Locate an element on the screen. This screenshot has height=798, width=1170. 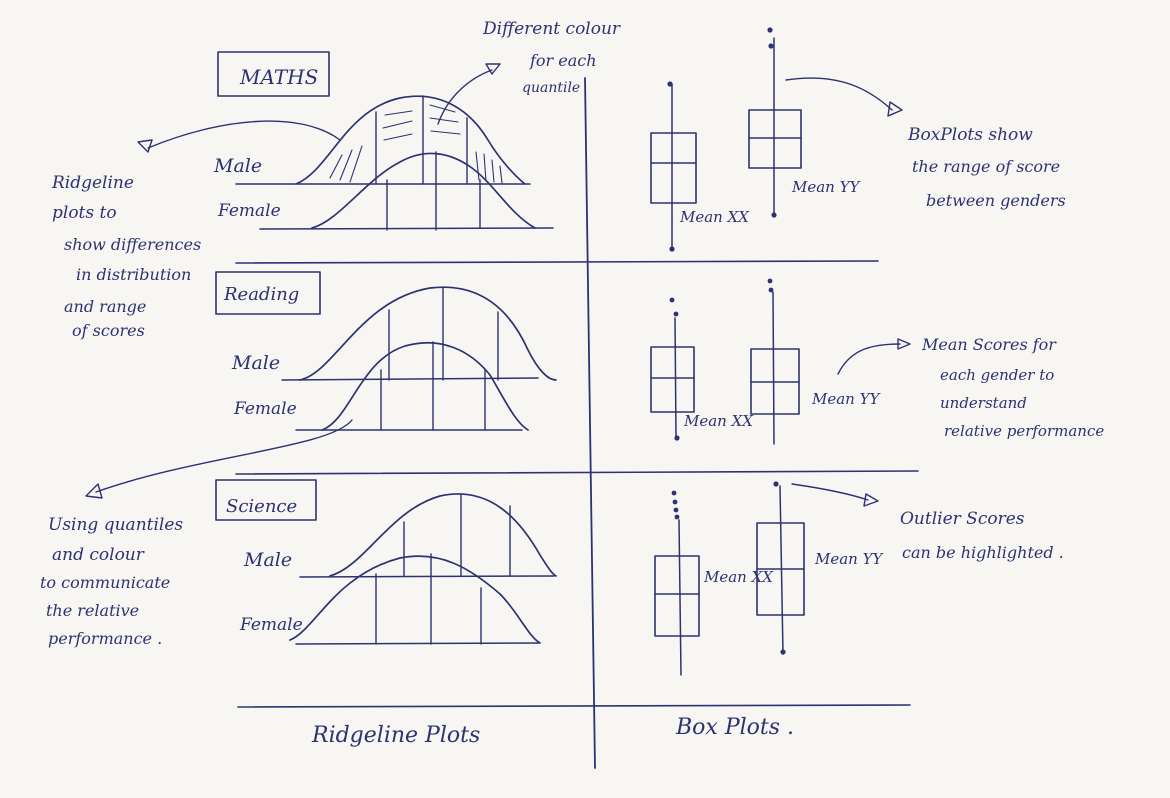
mean-note-line-2: each gender to is located at coordinates (997, 375).